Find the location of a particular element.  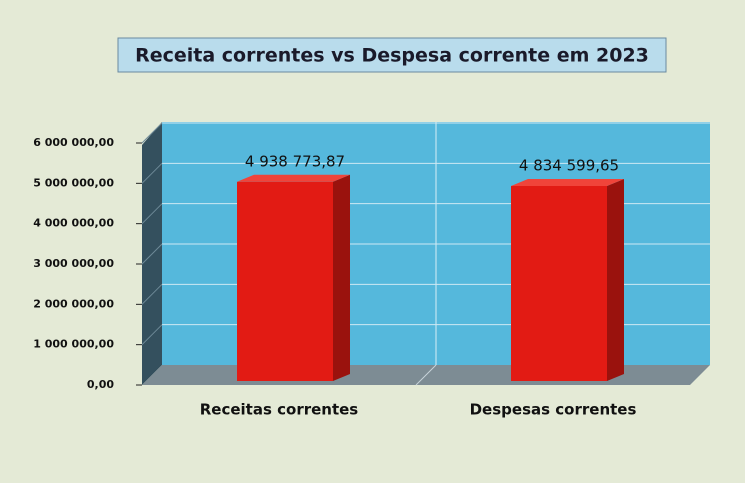

y-tick-label: 6 000 000,00 is located at coordinates (73, 142).